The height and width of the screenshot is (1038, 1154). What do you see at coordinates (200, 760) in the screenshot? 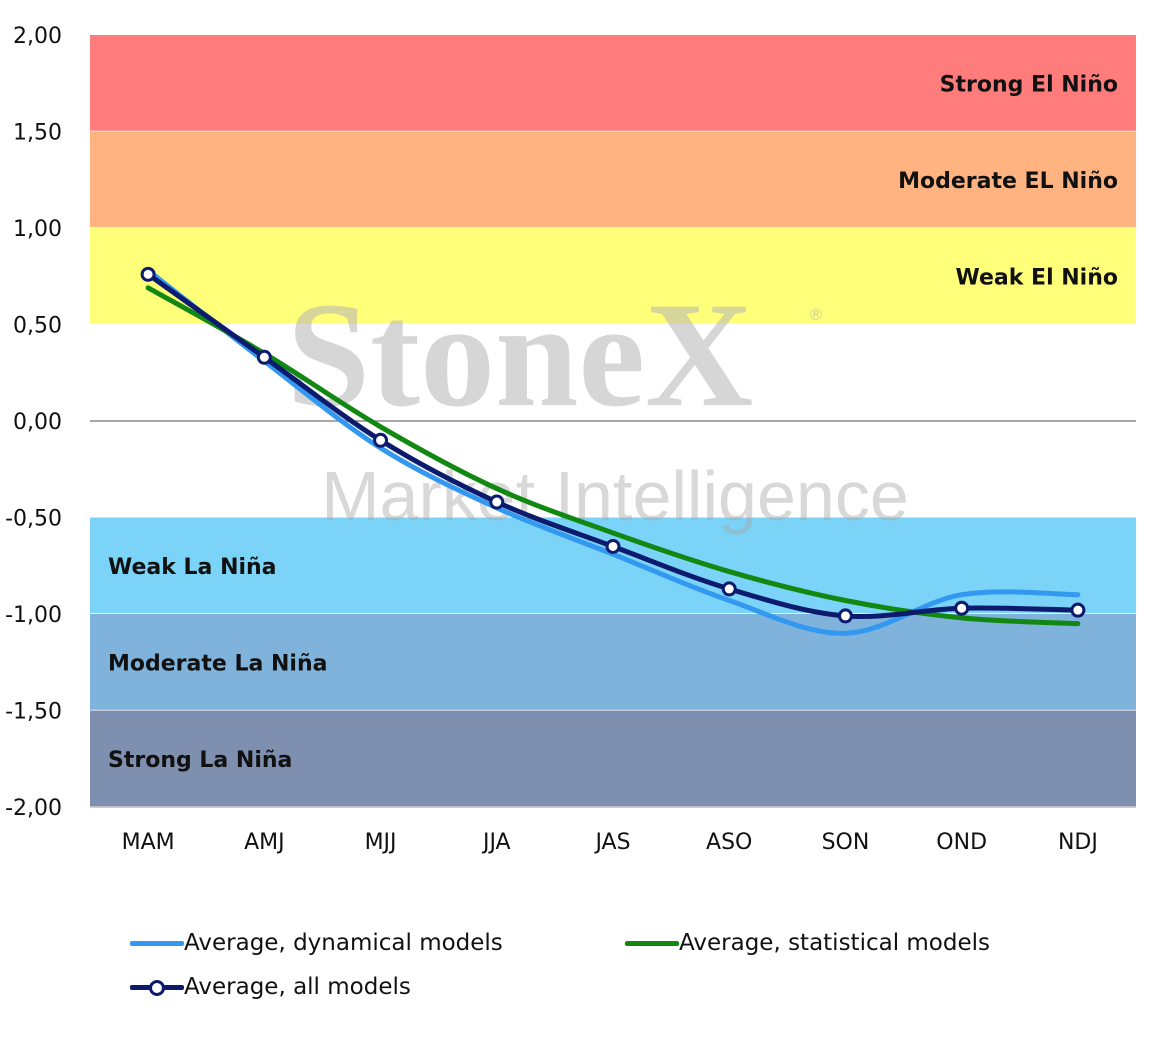
I see `band-label: Strong La Niña` at bounding box center [200, 760].